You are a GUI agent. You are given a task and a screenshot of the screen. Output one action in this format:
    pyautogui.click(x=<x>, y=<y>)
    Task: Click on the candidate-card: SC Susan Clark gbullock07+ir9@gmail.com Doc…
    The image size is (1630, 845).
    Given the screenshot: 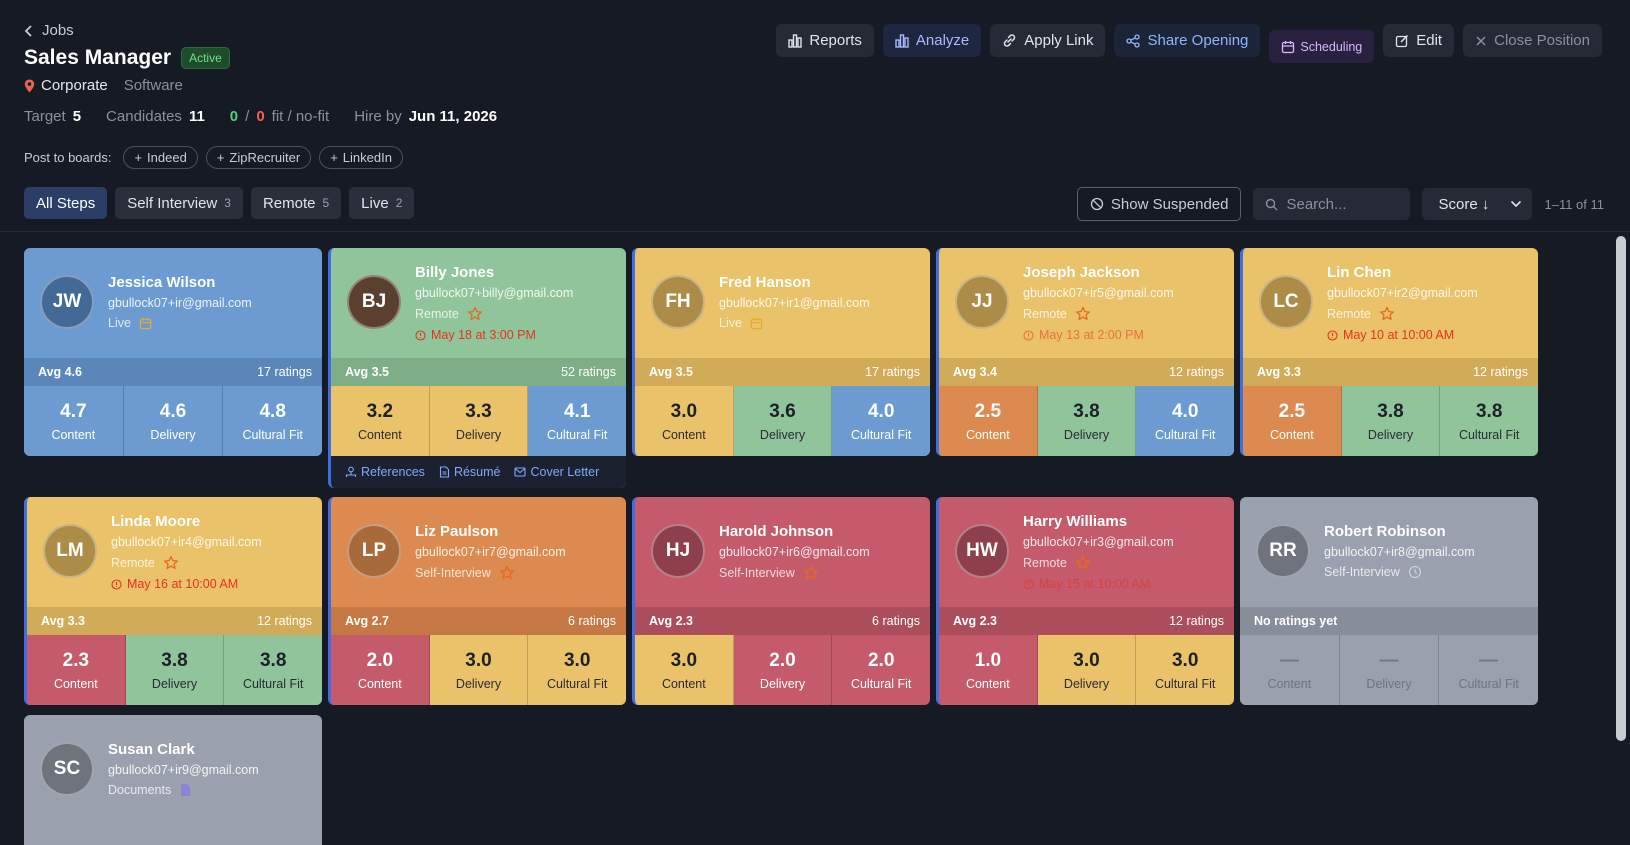 What is the action you would take?
    pyautogui.click(x=173, y=780)
    